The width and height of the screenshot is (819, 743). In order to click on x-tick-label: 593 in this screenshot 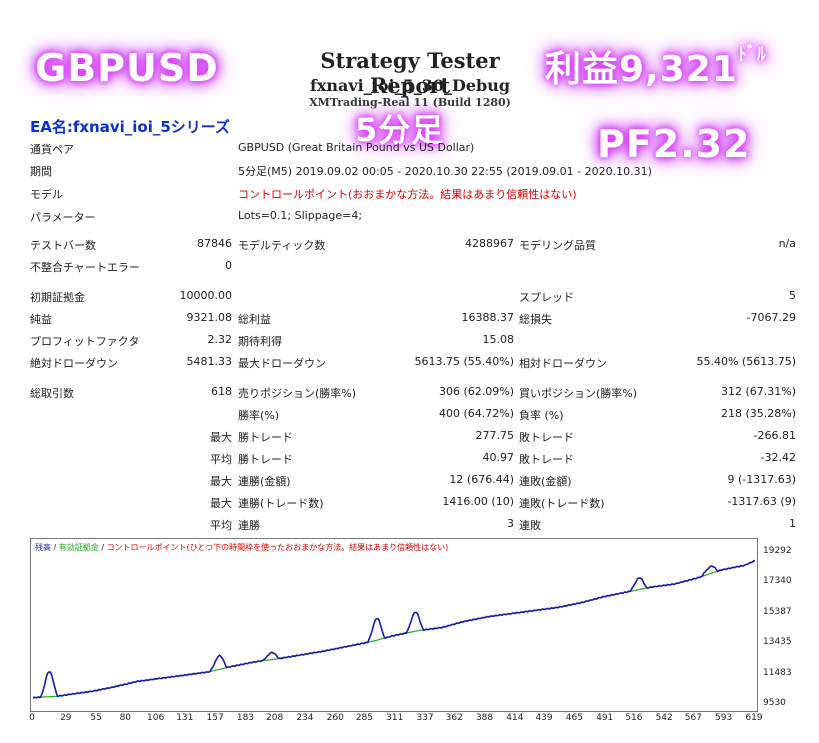, I will do `click(724, 718)`.